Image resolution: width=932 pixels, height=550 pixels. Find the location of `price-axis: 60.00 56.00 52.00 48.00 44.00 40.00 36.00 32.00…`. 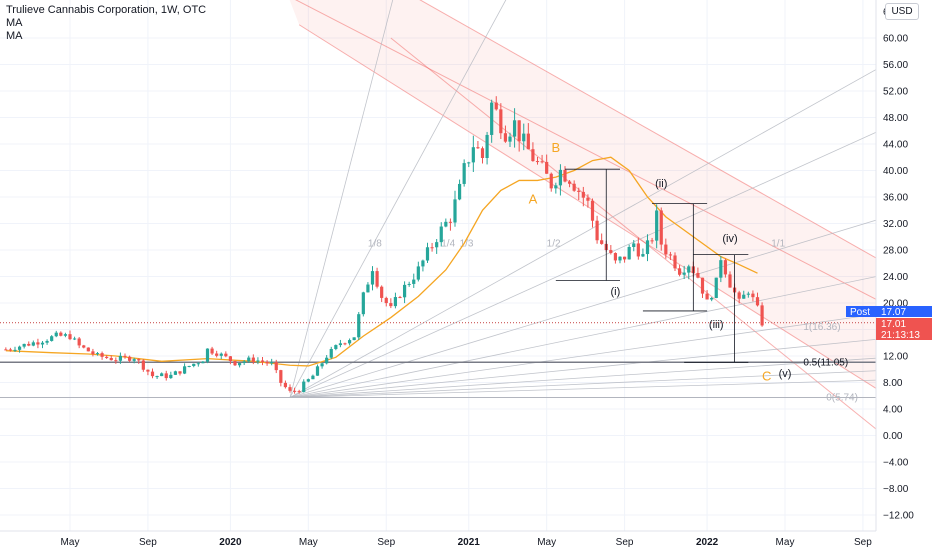

price-axis: 60.00 56.00 52.00 48.00 44.00 40.00 36.00 32.00… is located at coordinates (898, 264).